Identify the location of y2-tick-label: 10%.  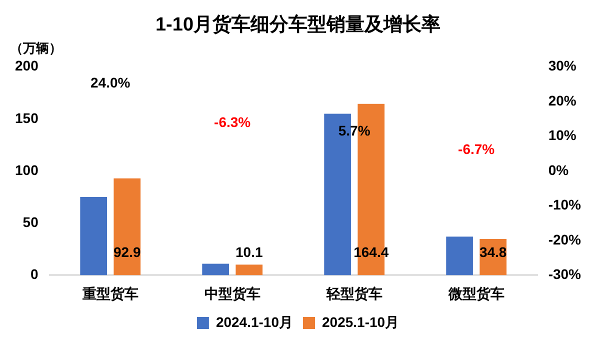
(562, 135).